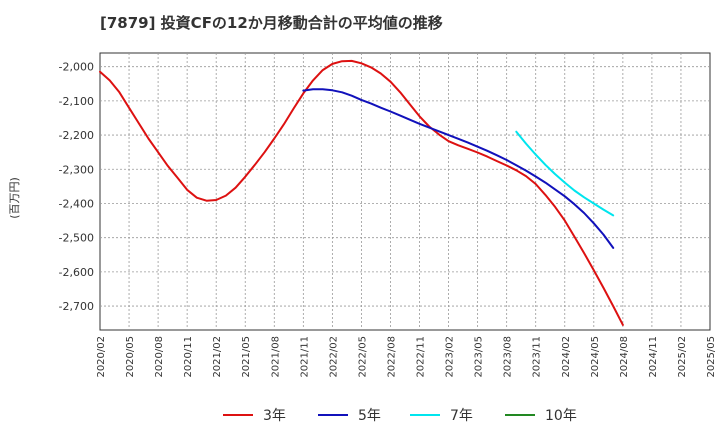  Describe the element at coordinates (76, 135) in the screenshot. I see `y-tick-label: -2,200` at that location.